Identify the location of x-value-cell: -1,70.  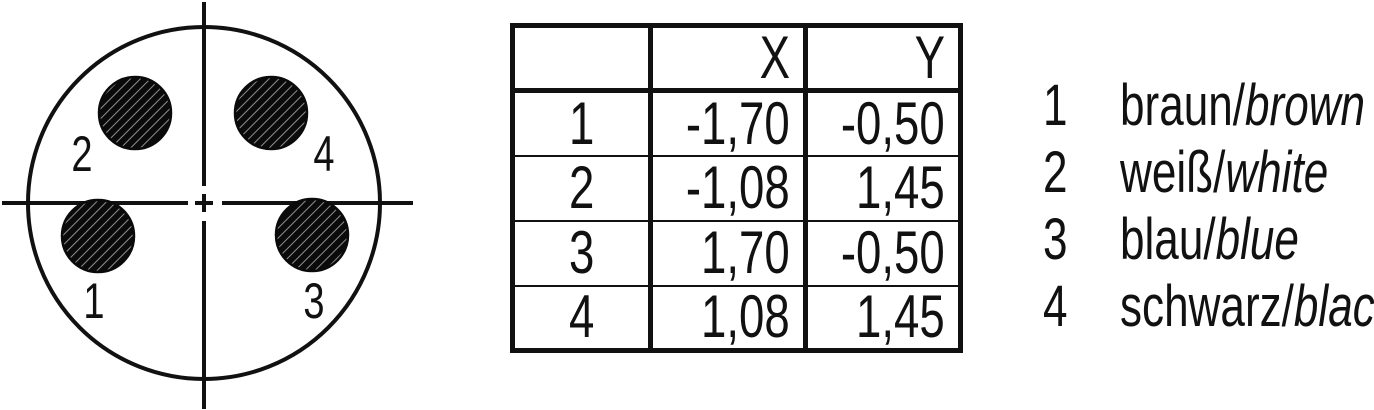
(727, 123).